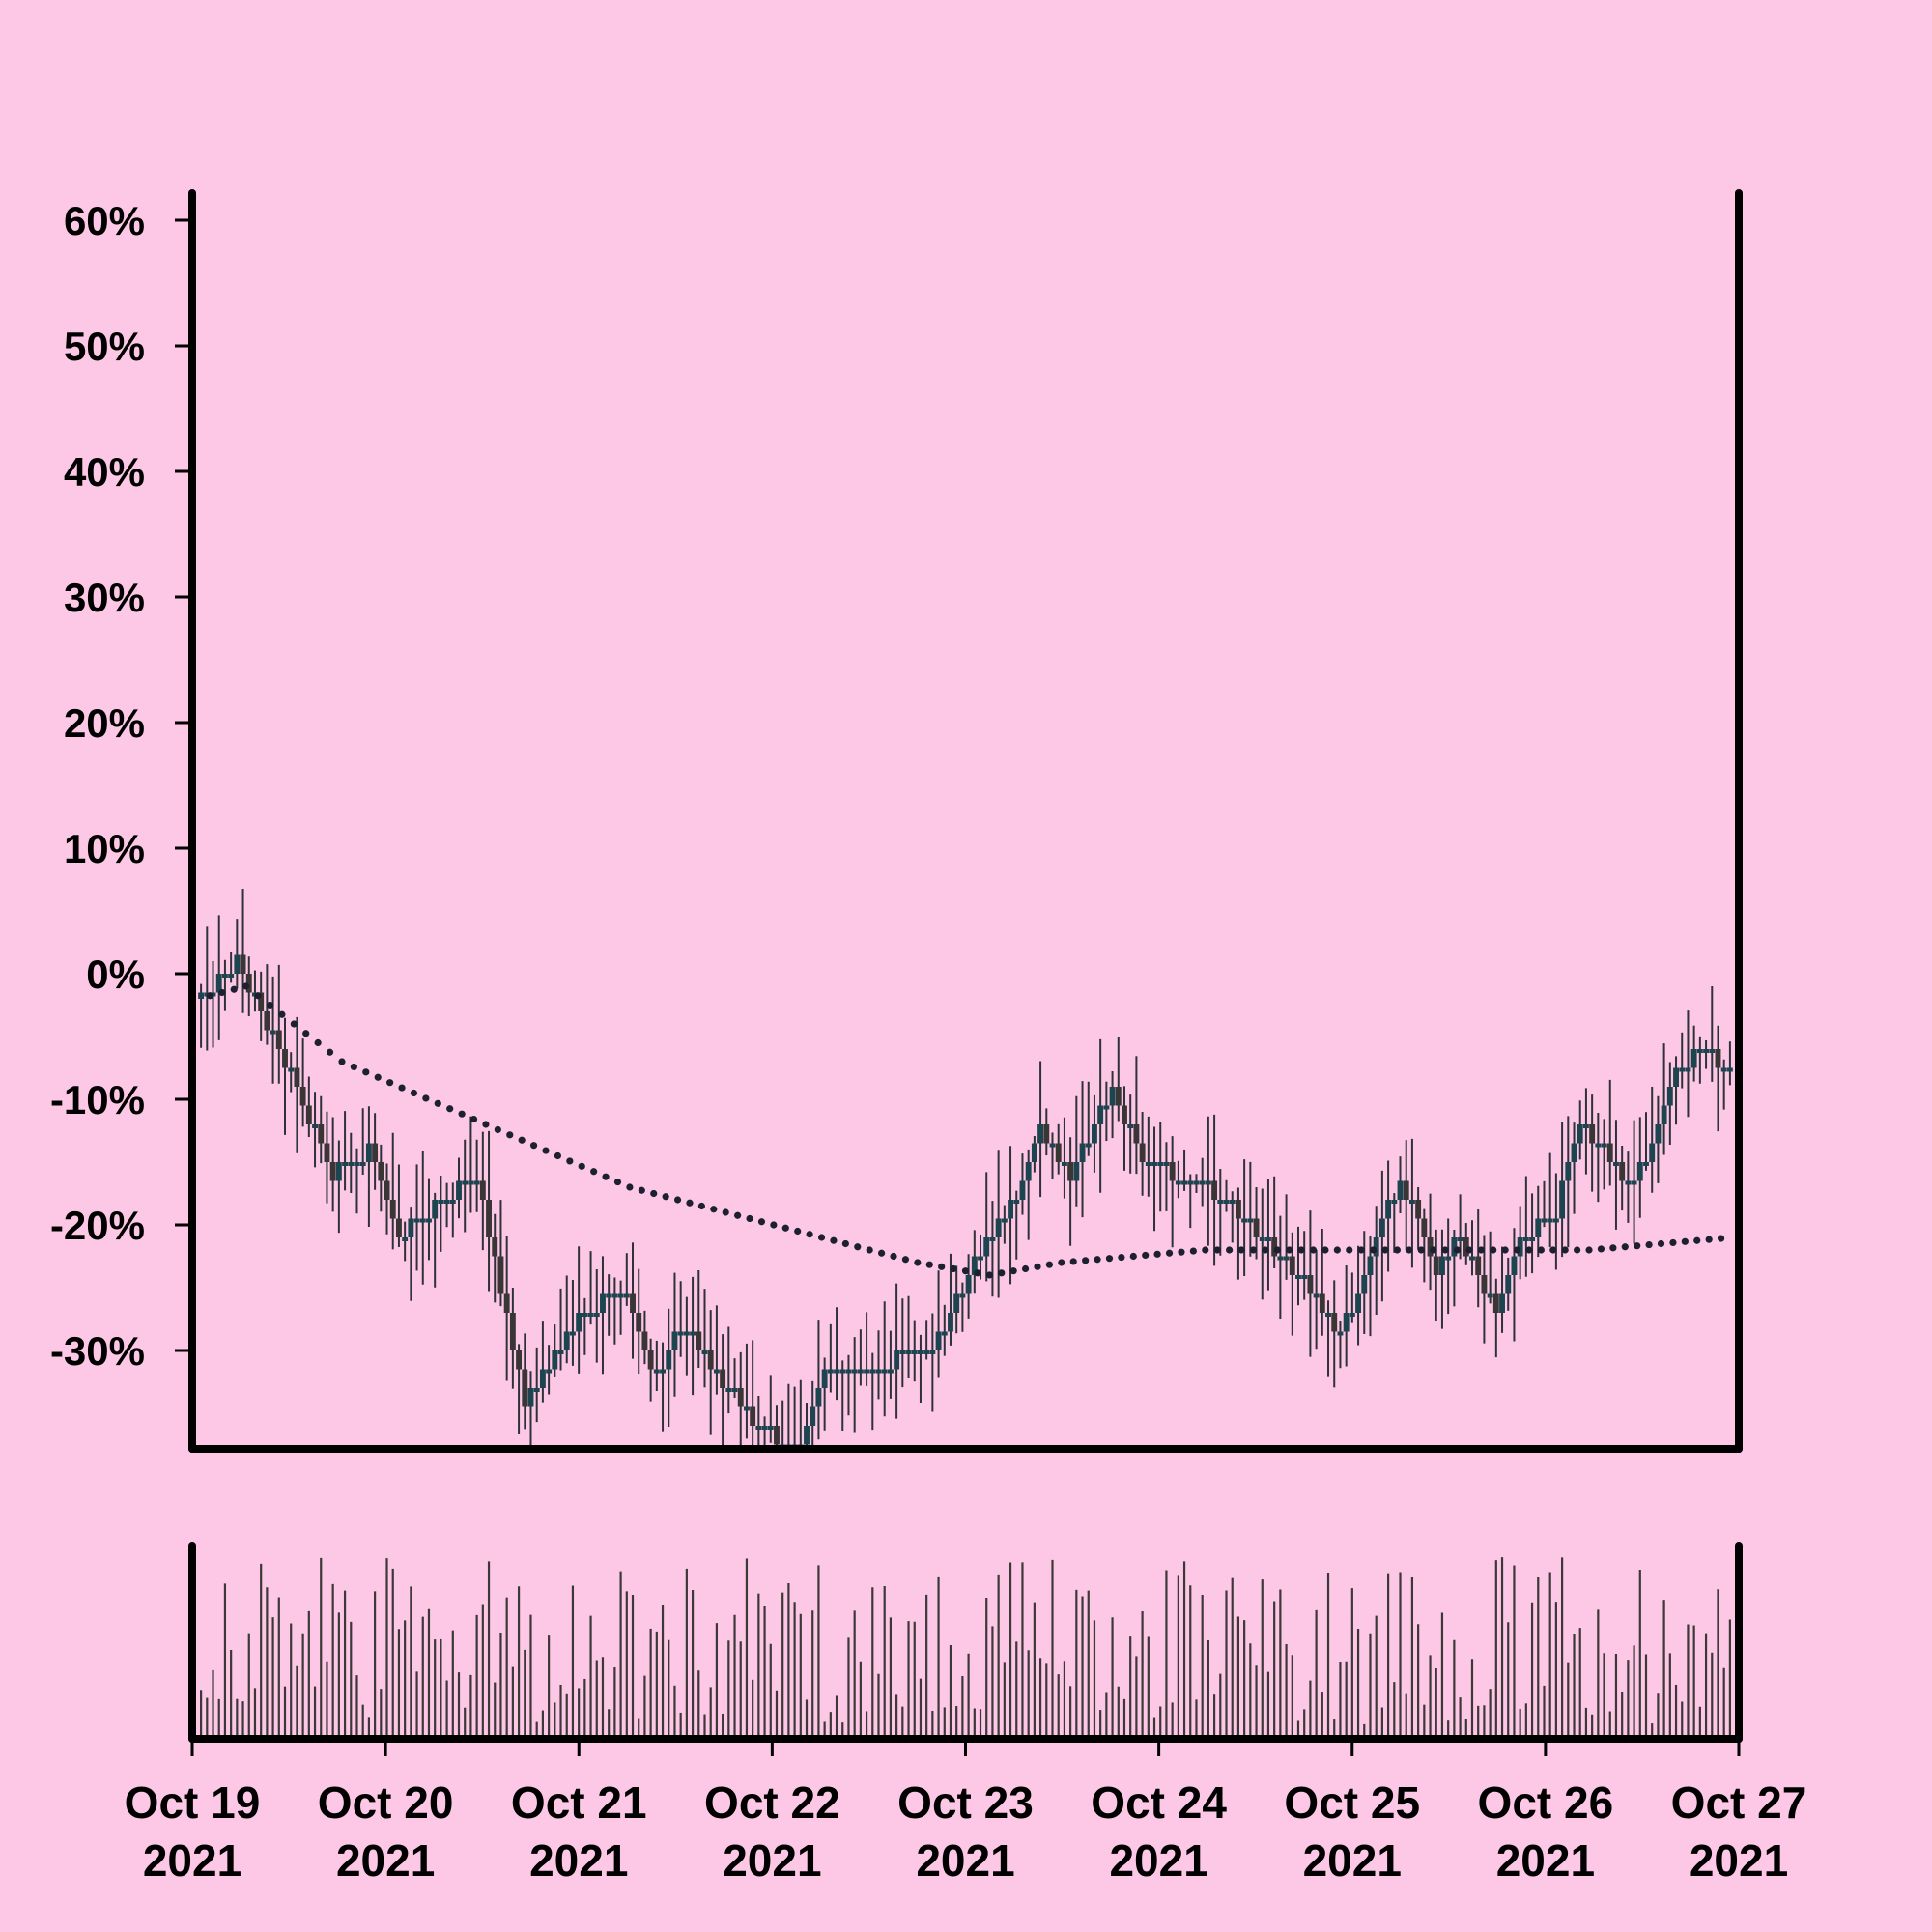 The height and width of the screenshot is (1932, 1932). I want to click on x-tick-label-date: Oct 20, so click(386, 1802).